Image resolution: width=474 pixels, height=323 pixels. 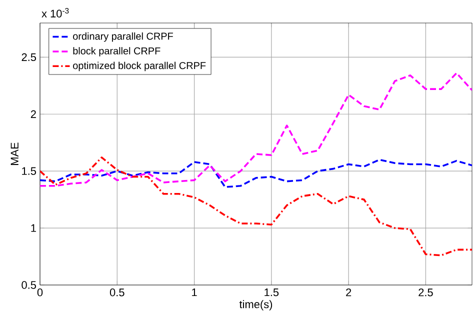 What do you see at coordinates (29, 171) in the screenshot?
I see `y-tick-label: 1.5` at bounding box center [29, 171].